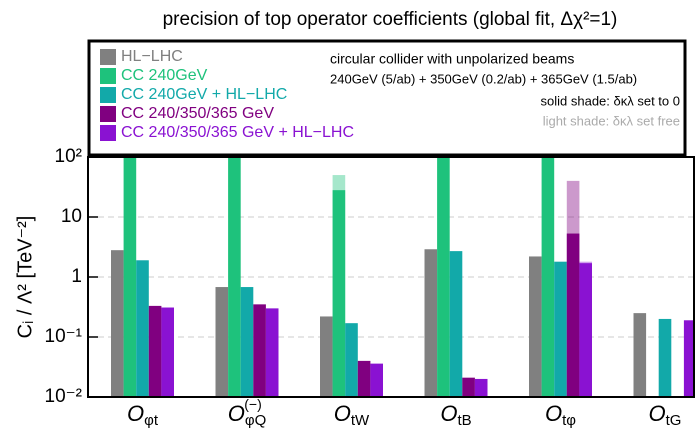 The width and height of the screenshot is (695, 445). I want to click on legend-label: CC 240/350/365 GeV, so click(197, 113).